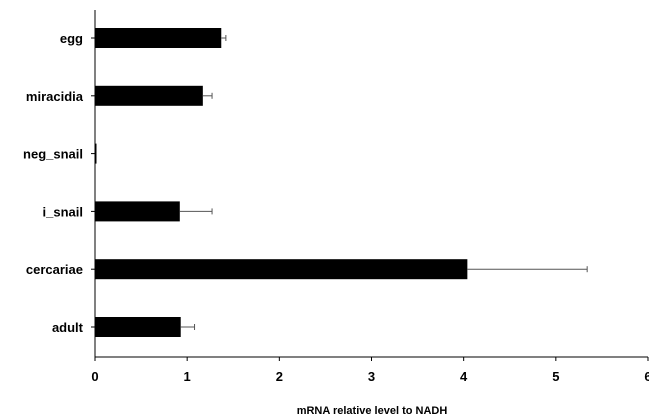 The width and height of the screenshot is (649, 420). What do you see at coordinates (279, 376) in the screenshot?
I see `x-tick-label-2: 2` at bounding box center [279, 376].